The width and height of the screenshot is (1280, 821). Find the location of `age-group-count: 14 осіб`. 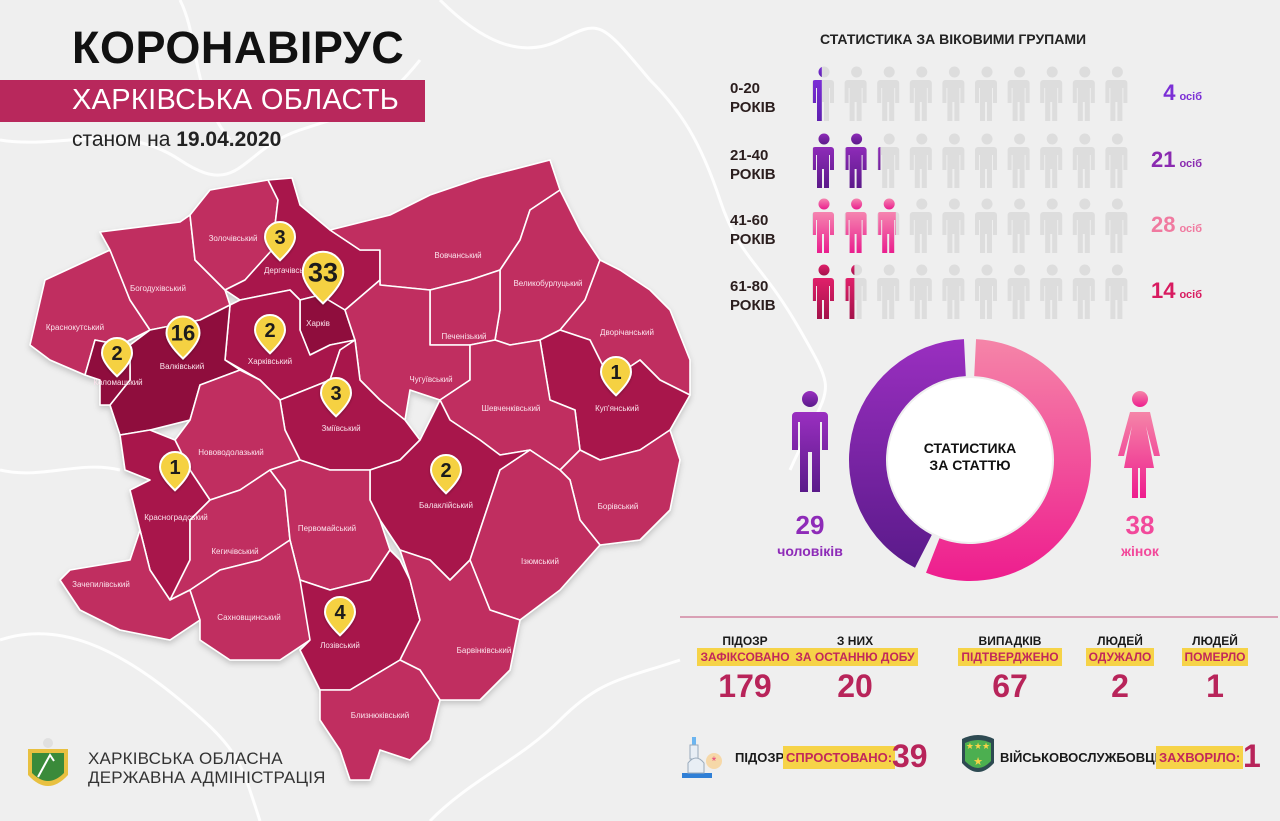

age-group-count: 14 осіб is located at coordinates (1157, 291).